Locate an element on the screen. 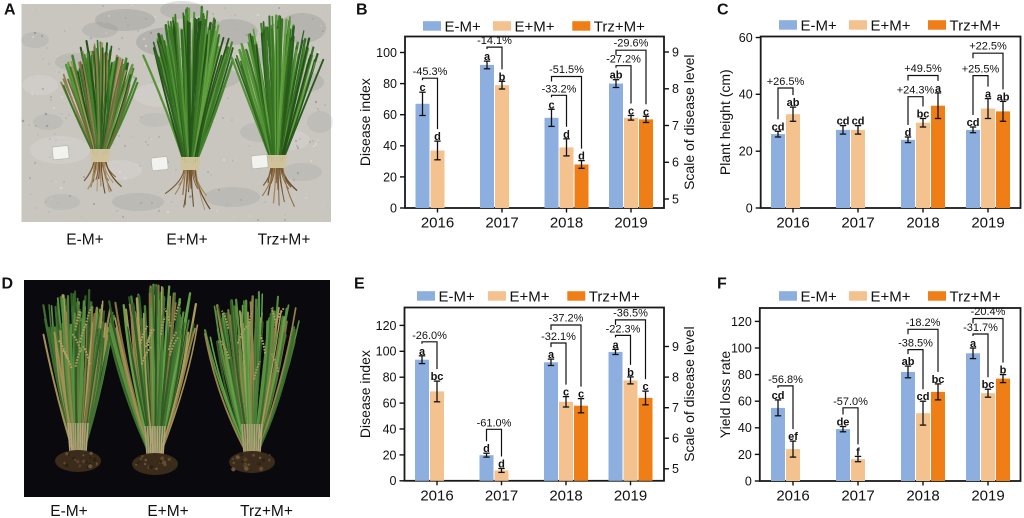  svg-text: 120 is located at coordinates (386, 326).